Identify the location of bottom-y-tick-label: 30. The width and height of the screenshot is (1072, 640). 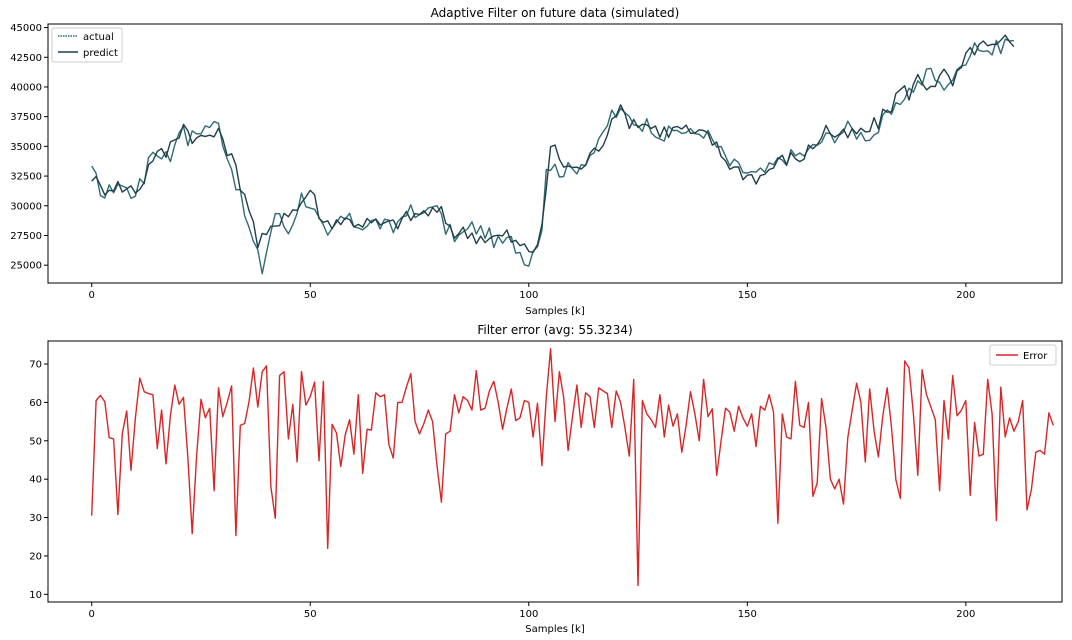
(35, 518).